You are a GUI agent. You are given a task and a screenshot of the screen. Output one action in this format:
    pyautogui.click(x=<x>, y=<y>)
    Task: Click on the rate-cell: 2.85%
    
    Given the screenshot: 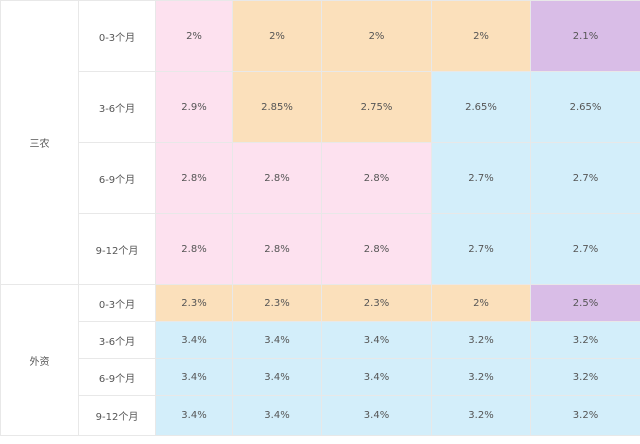 What is the action you would take?
    pyautogui.click(x=277, y=107)
    